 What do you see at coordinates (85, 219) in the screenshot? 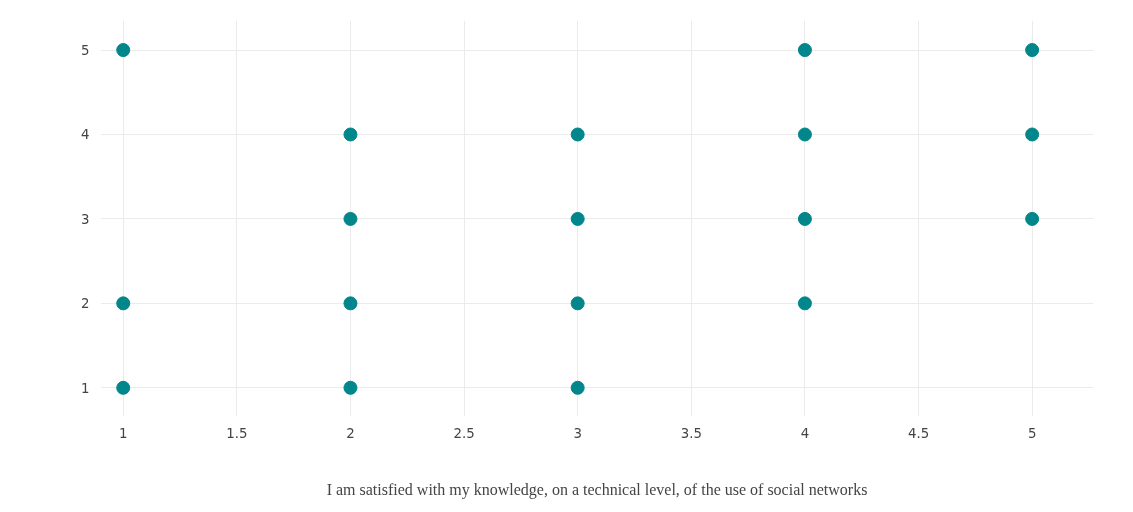
I see `y-tick-label: 3` at bounding box center [85, 219].